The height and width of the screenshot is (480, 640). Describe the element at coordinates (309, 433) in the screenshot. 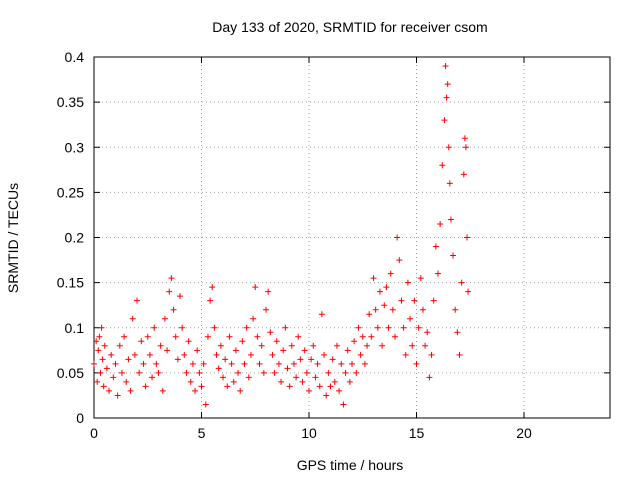

I see `x-tick-label: 10` at that location.